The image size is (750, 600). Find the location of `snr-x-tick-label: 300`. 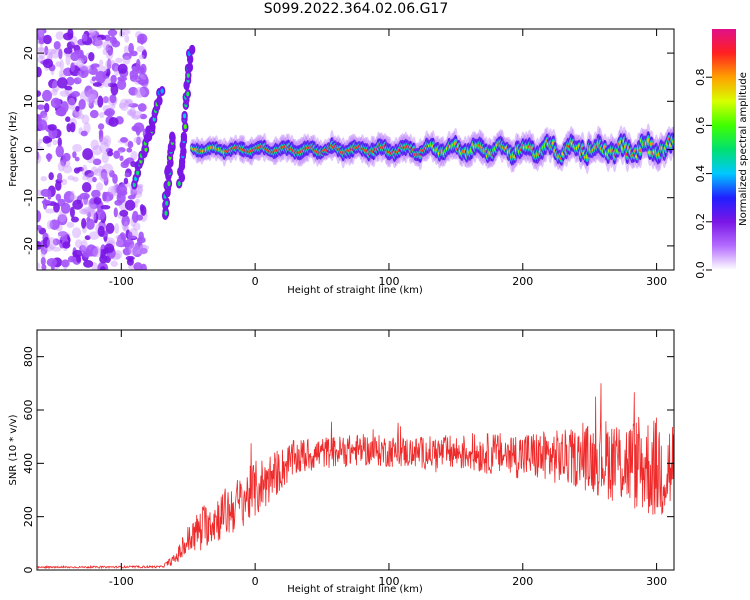

snr-x-tick-label: 300 is located at coordinates (656, 581).